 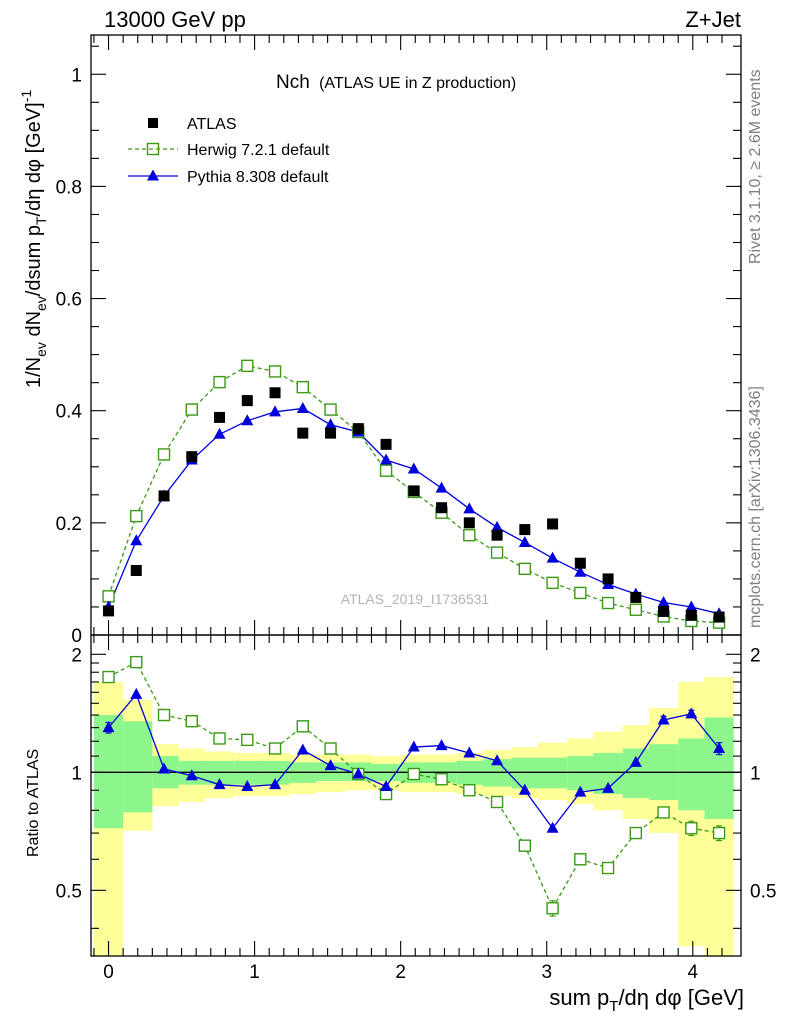 What do you see at coordinates (175, 19) in the screenshot?
I see `energy-label: 13000 GeV pp` at bounding box center [175, 19].